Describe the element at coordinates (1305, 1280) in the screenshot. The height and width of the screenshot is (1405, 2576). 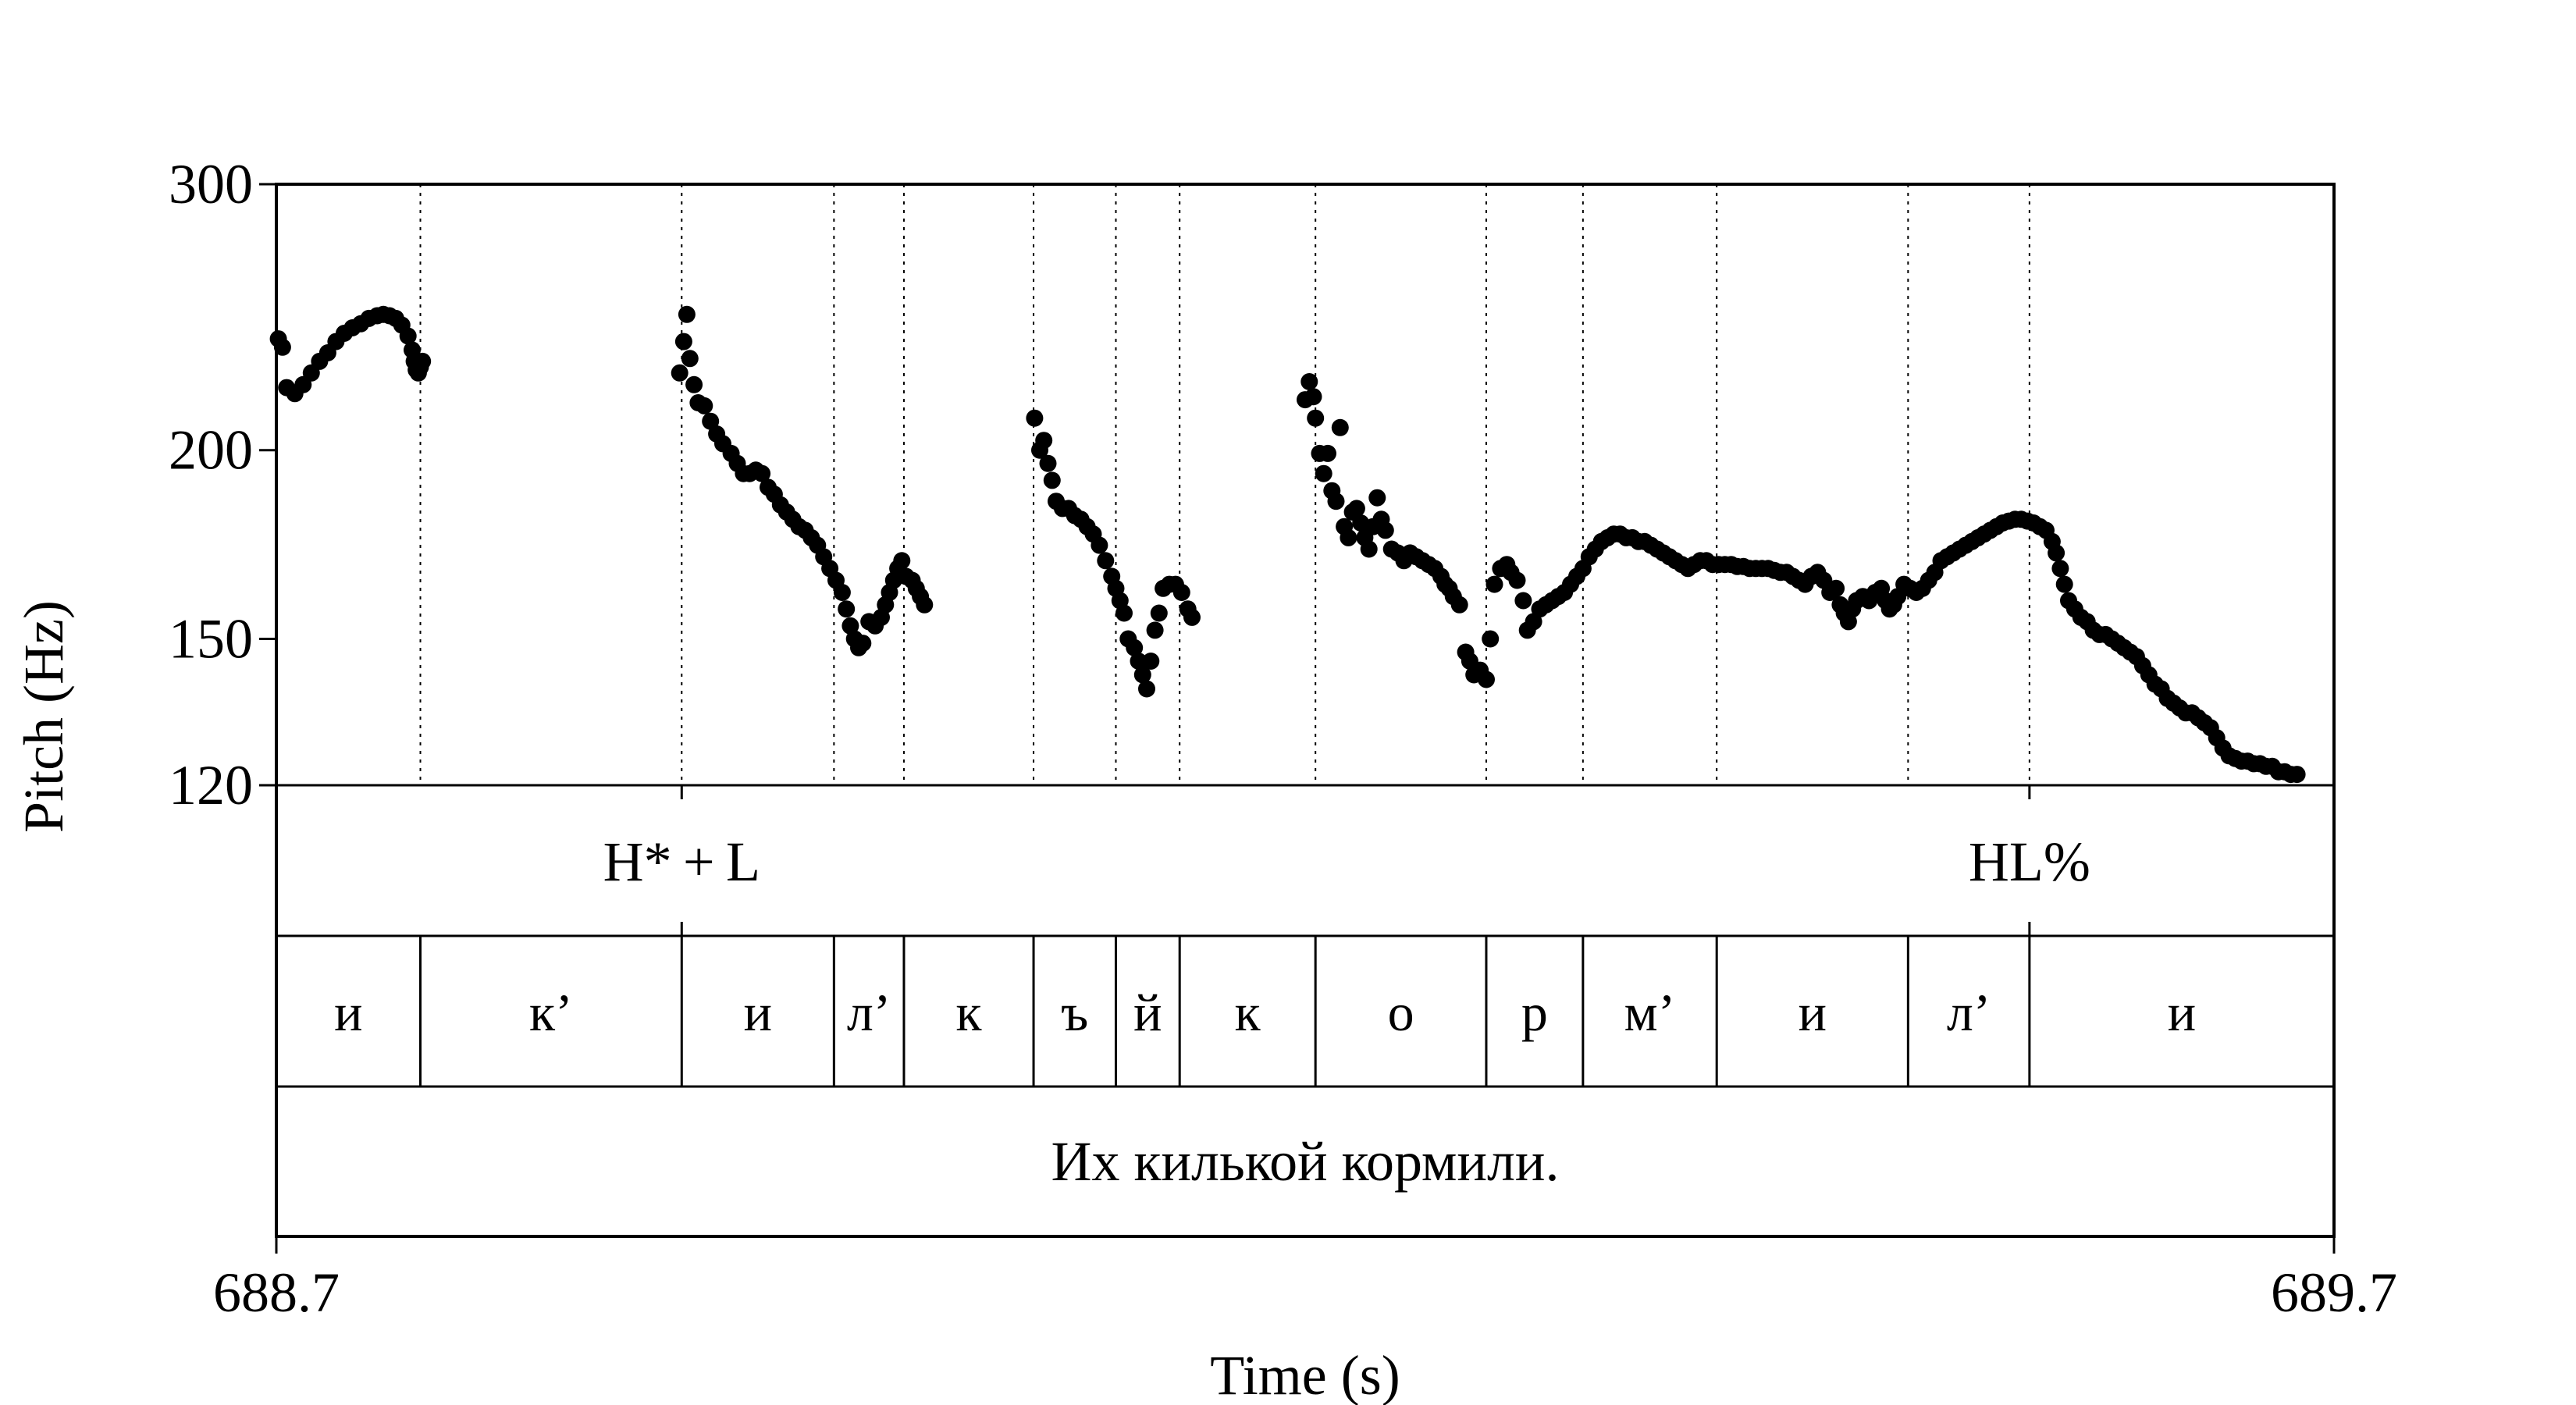
I see `x-axis: 688.7 689.7` at that location.